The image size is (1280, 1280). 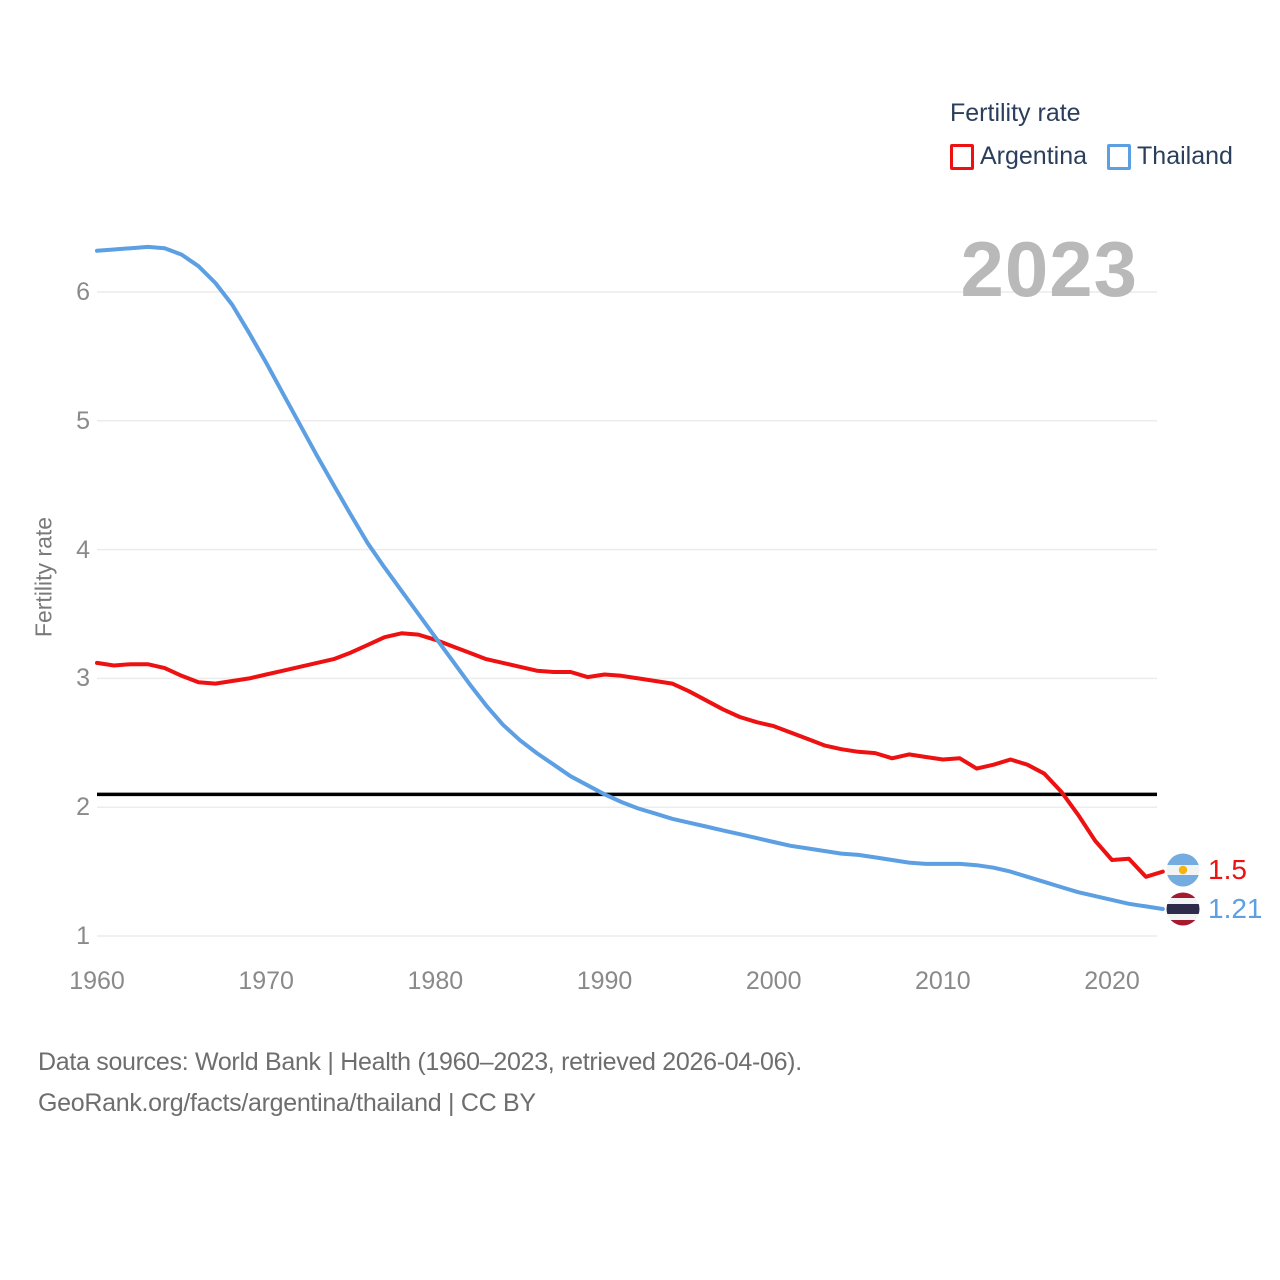 What do you see at coordinates (1206, 870) in the screenshot?
I see `argentina-end-label: 1.5` at bounding box center [1206, 870].